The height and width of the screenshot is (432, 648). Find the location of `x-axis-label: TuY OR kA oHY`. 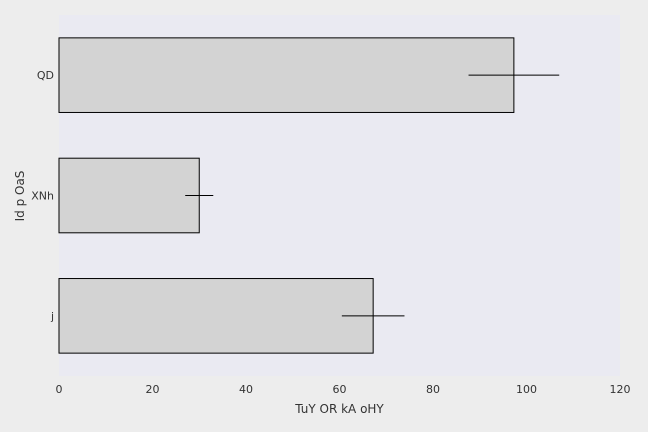

x-axis-label: TuY OR kA oHY is located at coordinates (339, 409).